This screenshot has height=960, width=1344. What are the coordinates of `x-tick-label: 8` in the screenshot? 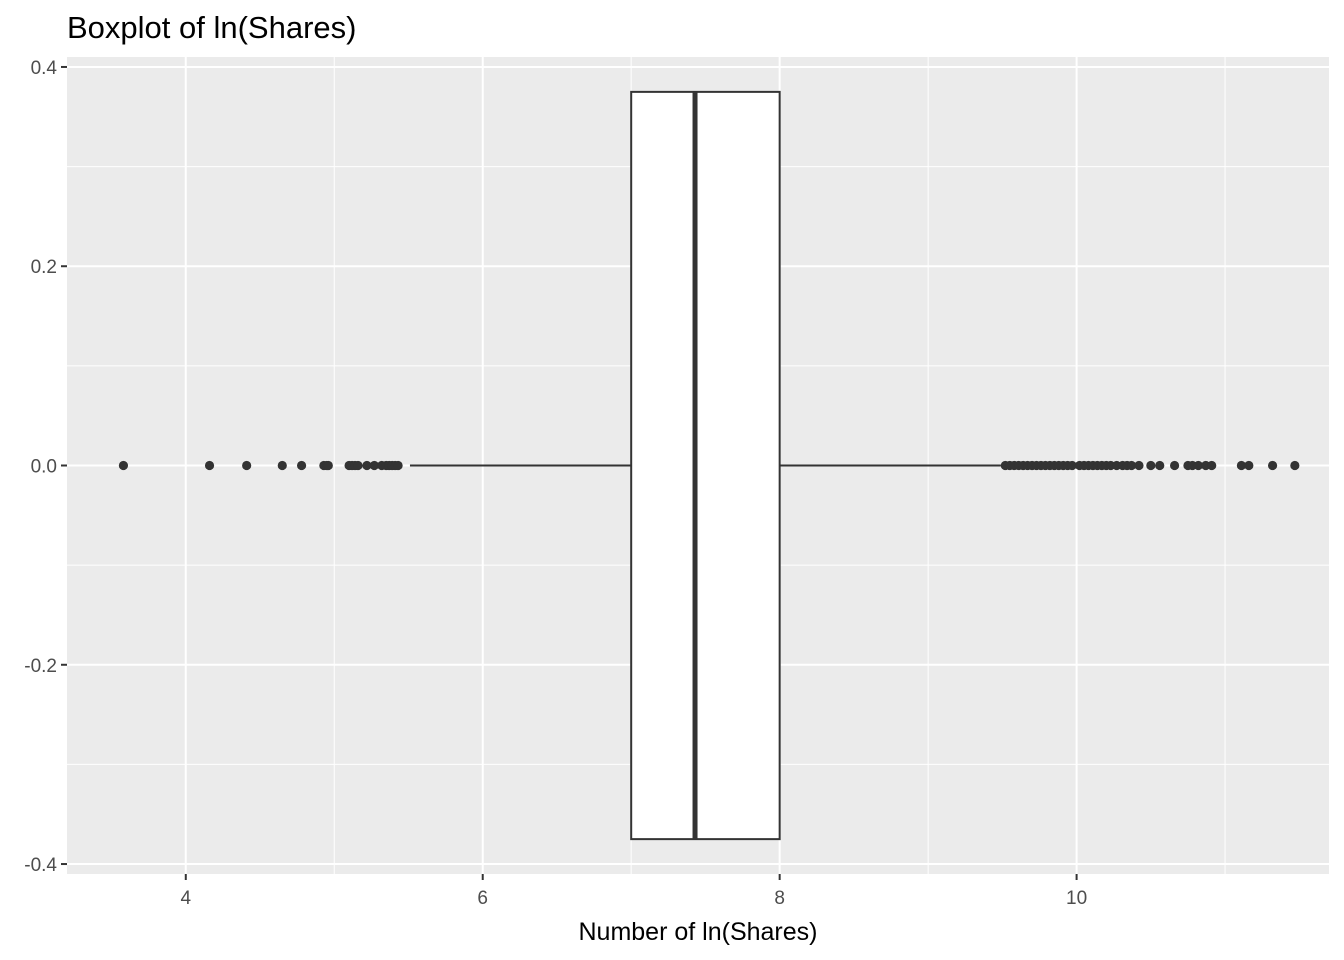 It's located at (779, 898).